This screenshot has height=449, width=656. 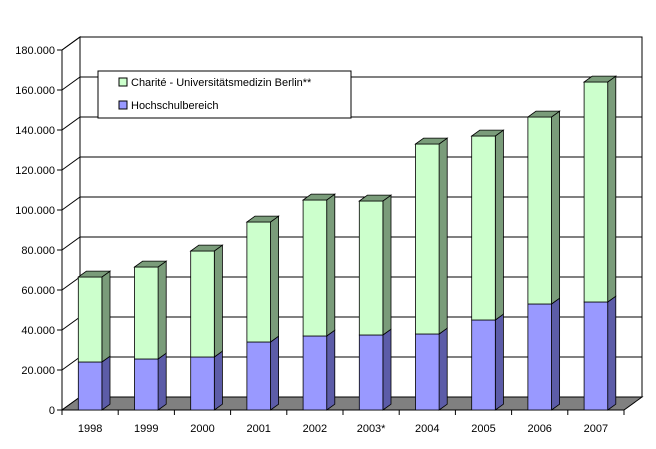 I want to click on x-tick-label: 2005, so click(x=483, y=429).